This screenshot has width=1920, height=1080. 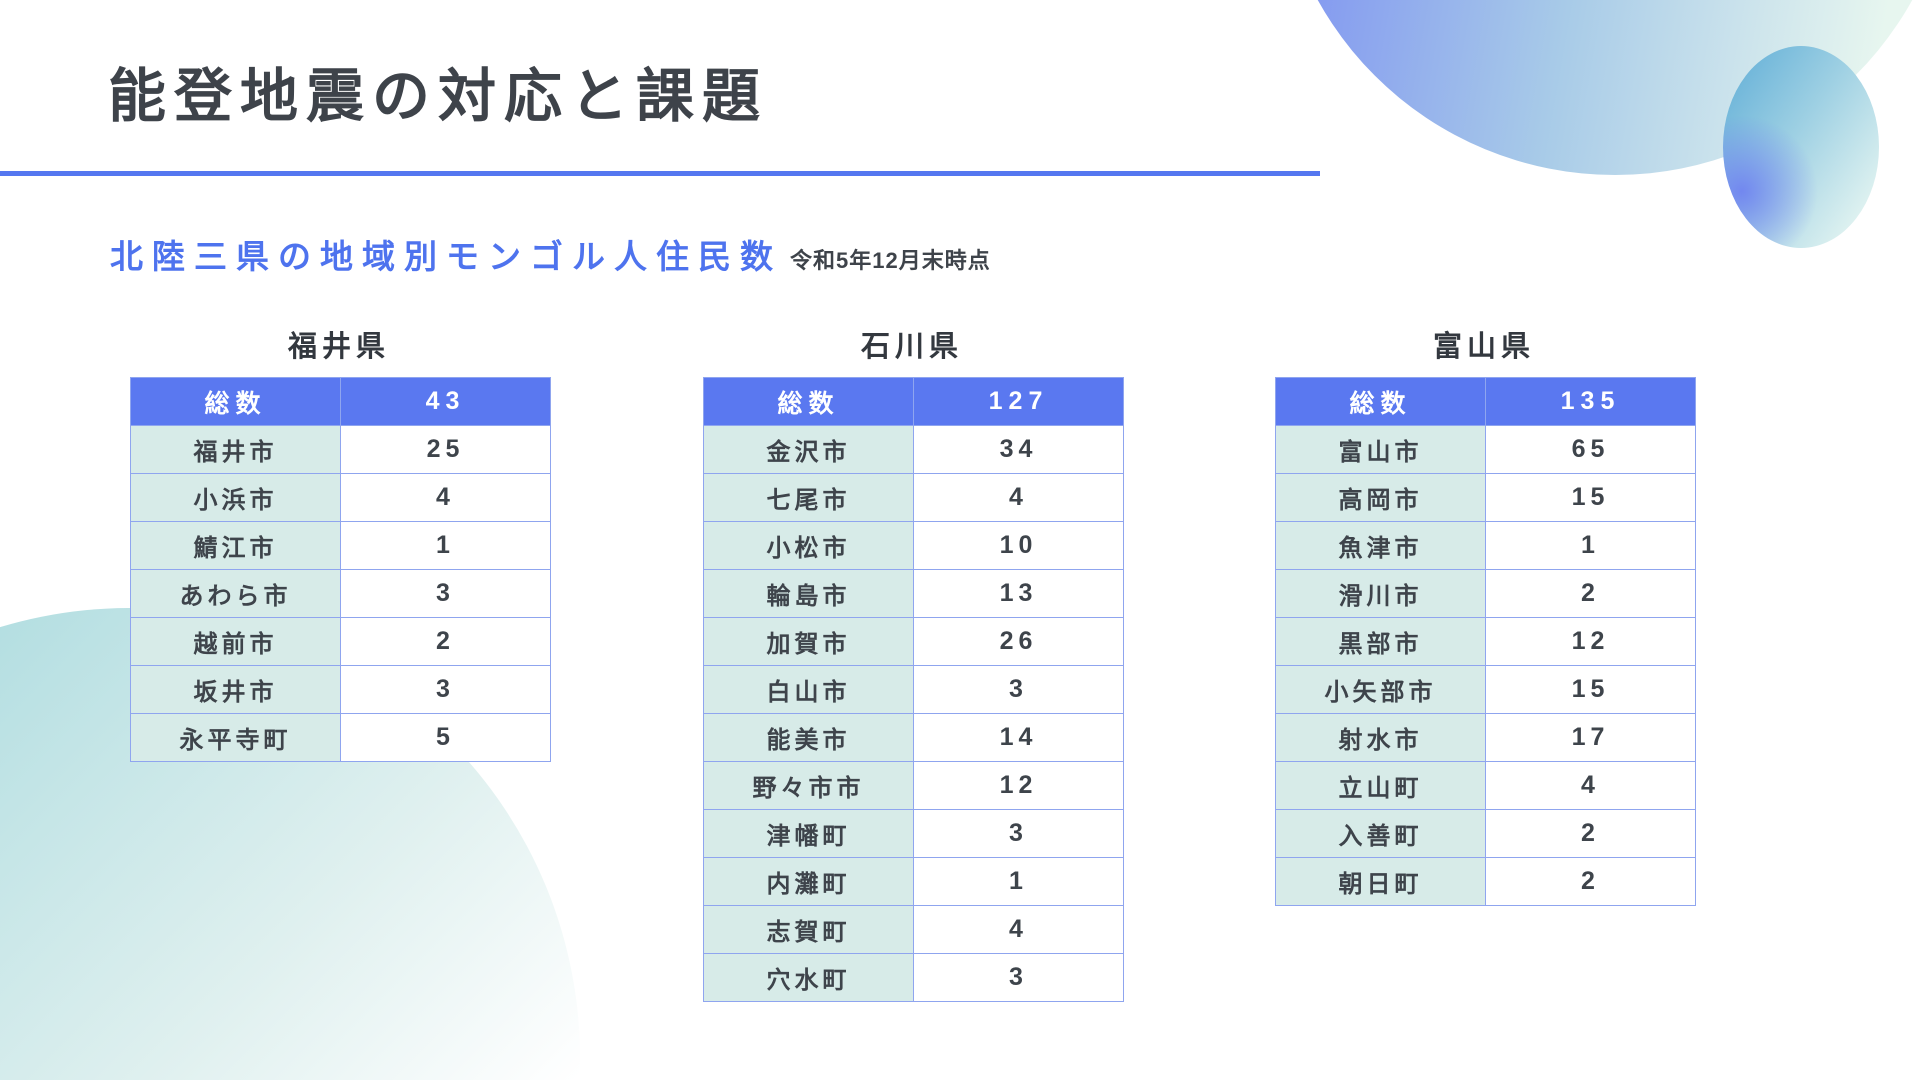 I want to click on municipality-row: 魚津市 1, so click(x=1485, y=545).